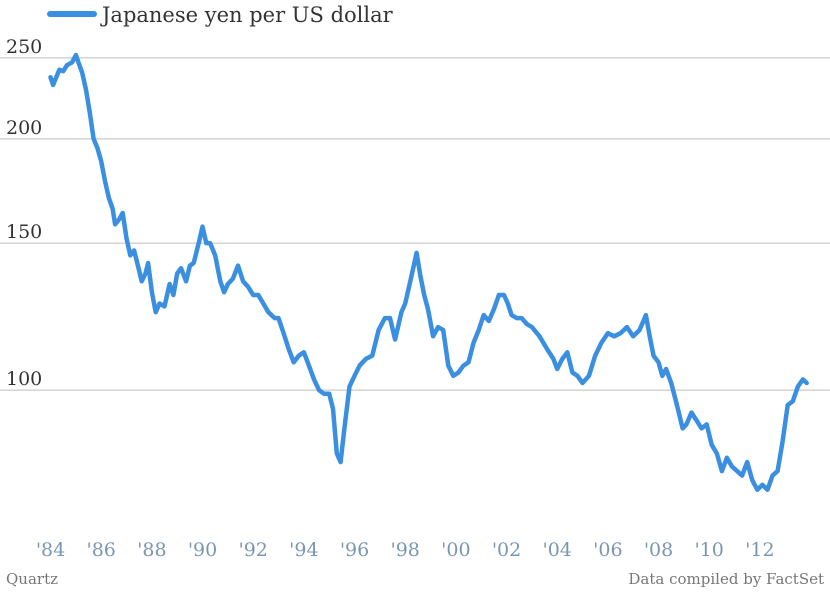  Describe the element at coordinates (32, 579) in the screenshot. I see `source-left: Quartz` at that location.